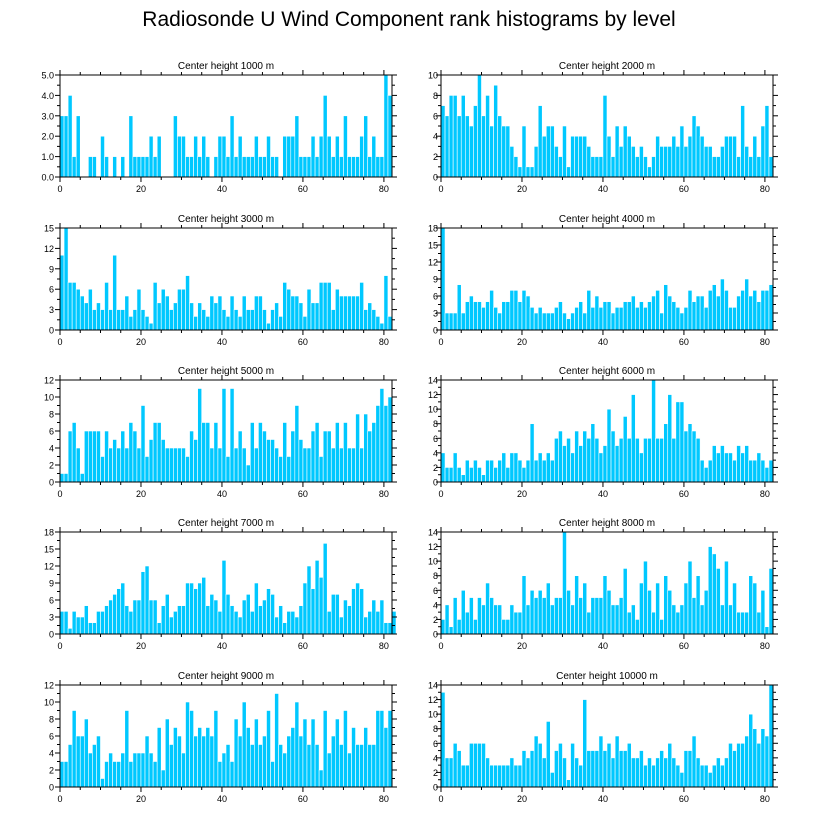 The width and height of the screenshot is (818, 824). Describe the element at coordinates (59, 189) in the screenshot. I see `x-tick-label: 0` at that location.